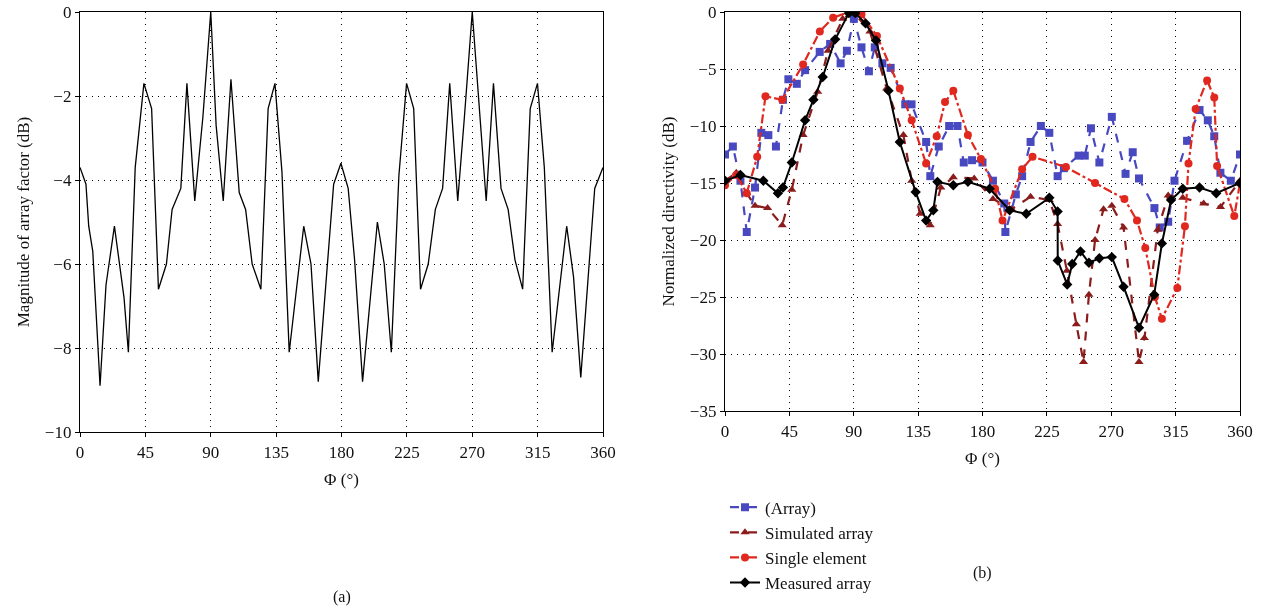 Image resolution: width=1287 pixels, height=613 pixels. I want to click on y-tick-label: −6, so click(62, 264).